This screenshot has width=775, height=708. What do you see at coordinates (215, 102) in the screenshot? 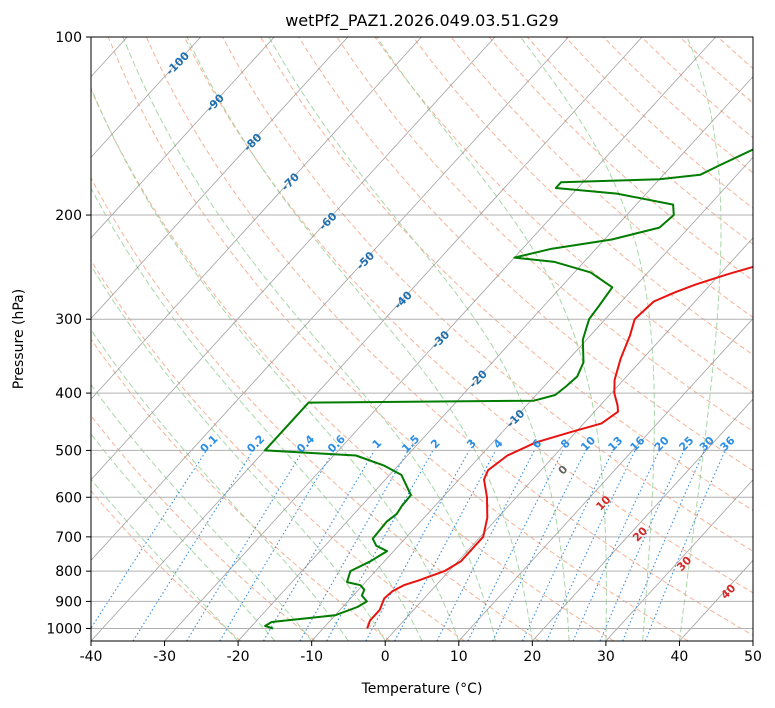
I see `isotherm-label: -90` at bounding box center [215, 102].